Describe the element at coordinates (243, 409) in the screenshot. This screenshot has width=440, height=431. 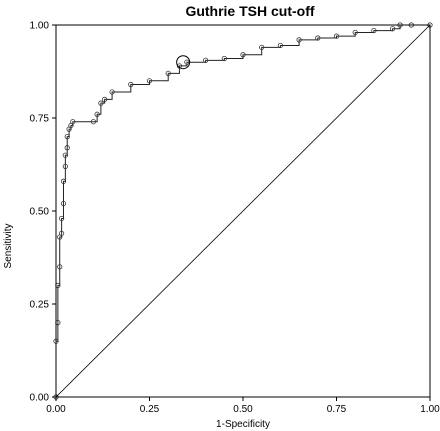
I see `x-tick-label: 0.50` at that location.